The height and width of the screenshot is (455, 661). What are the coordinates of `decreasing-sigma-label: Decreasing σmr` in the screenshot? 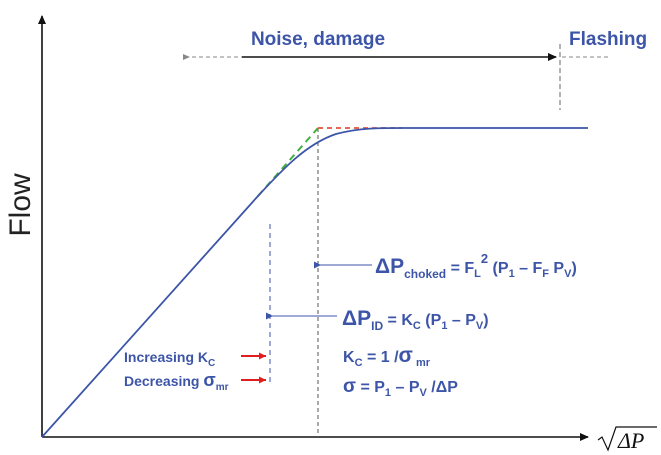 It's located at (176, 381).